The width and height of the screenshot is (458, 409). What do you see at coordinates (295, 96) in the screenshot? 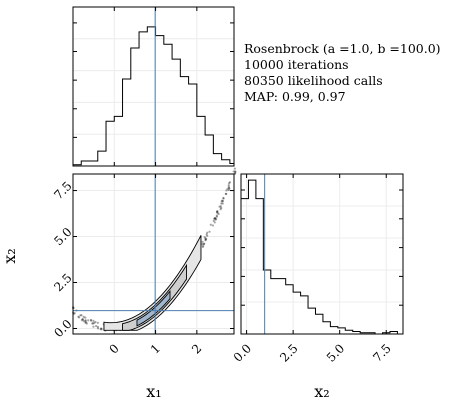
I see `summary-map: MAP: 0.99, 0.97` at bounding box center [295, 96].